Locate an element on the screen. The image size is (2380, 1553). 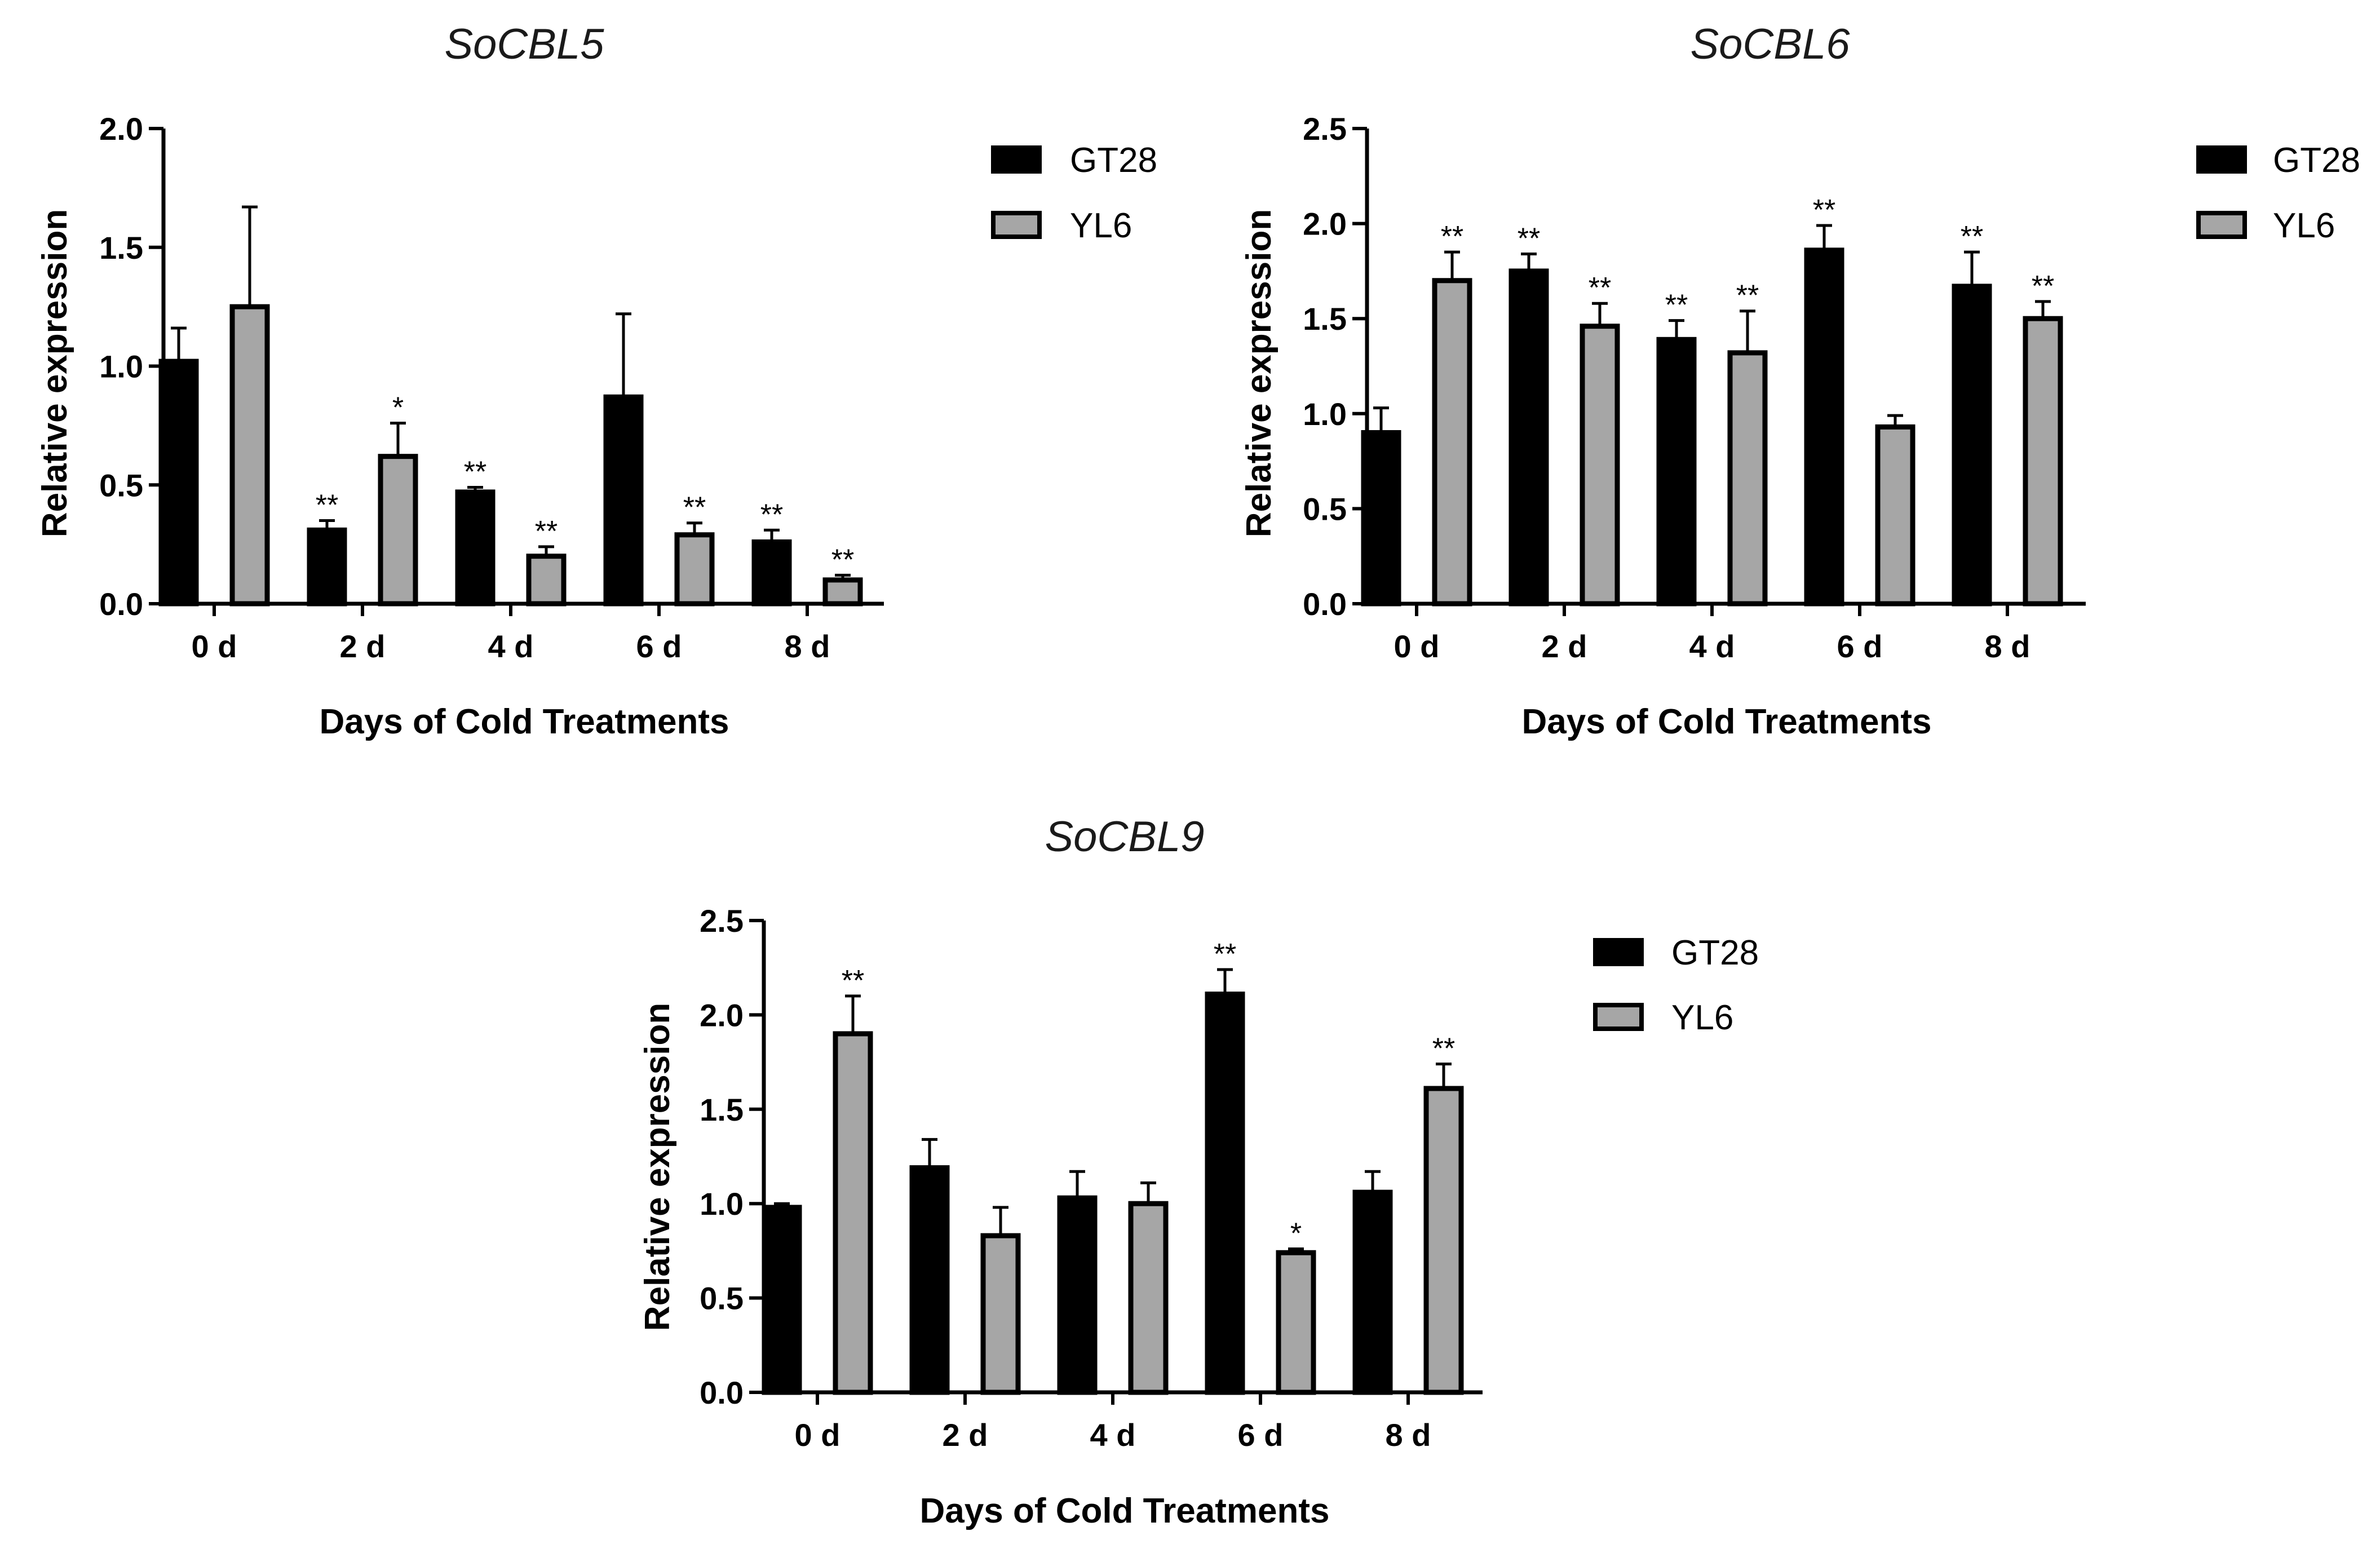
chart-title: SoCBL6 is located at coordinates (1770, 44).